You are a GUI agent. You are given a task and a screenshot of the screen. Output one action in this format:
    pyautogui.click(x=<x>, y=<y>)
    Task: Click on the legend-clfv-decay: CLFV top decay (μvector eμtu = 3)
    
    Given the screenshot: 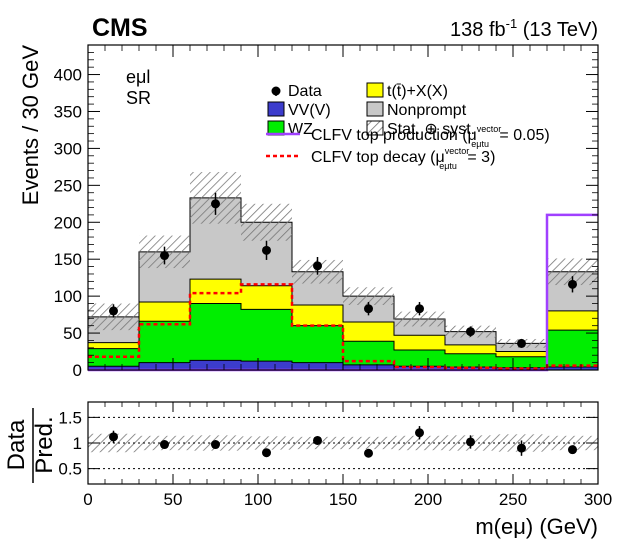 What is the action you would take?
    pyautogui.click(x=380, y=158)
    